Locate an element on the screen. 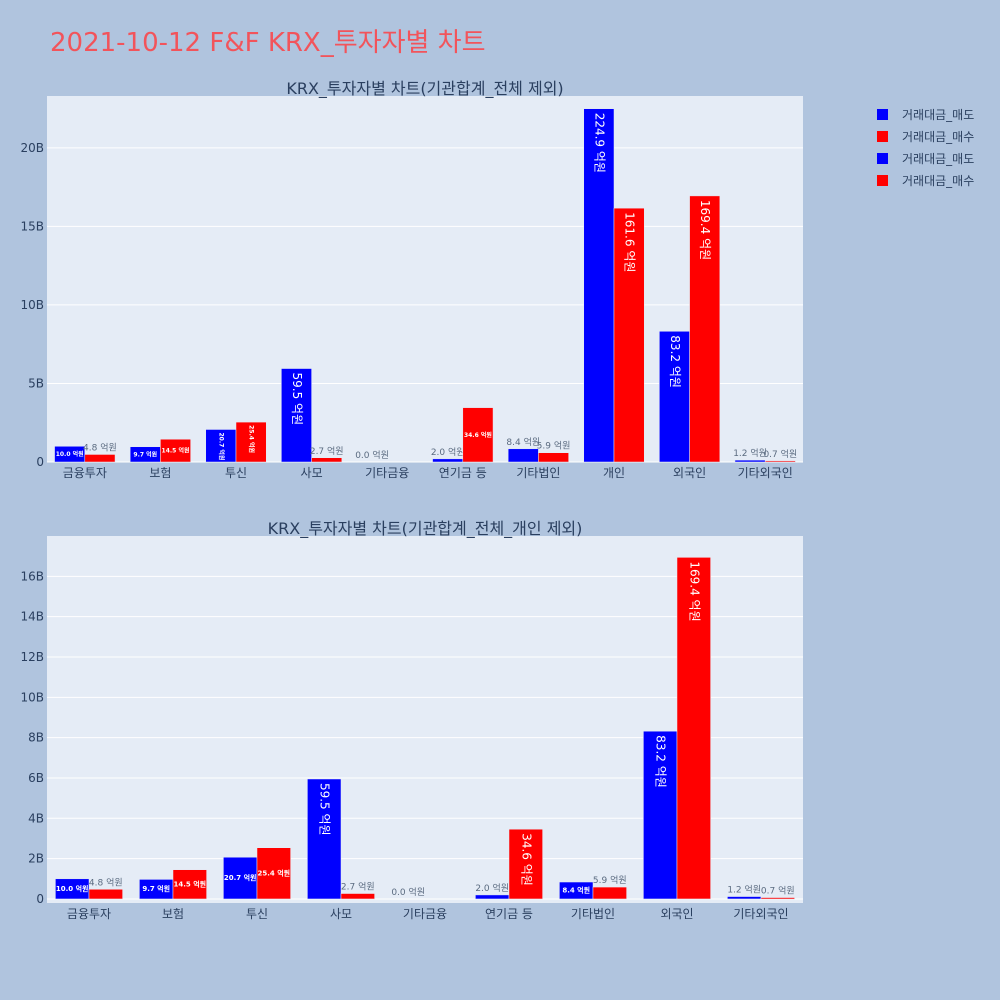  y-tick-label: 16B is located at coordinates (32, 576).